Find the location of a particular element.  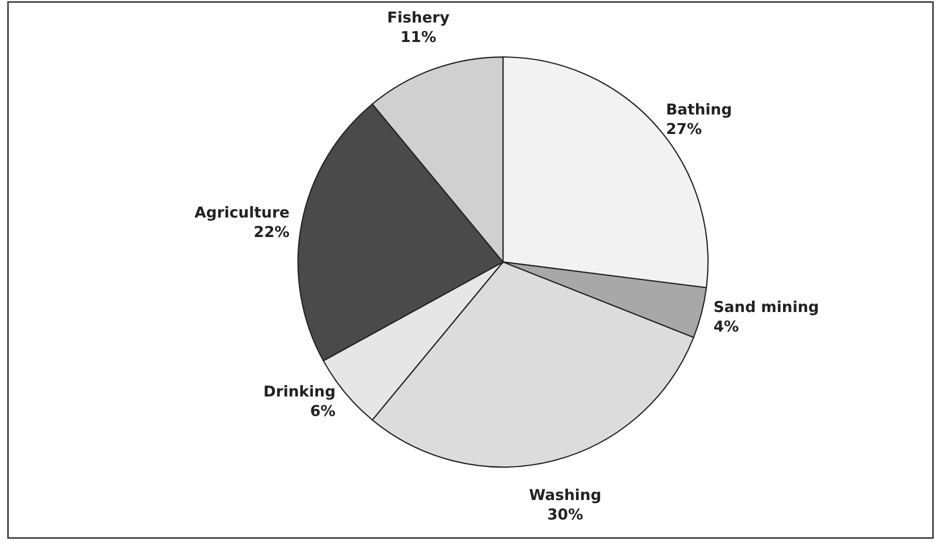

data-label: 4% is located at coordinates (726, 327).